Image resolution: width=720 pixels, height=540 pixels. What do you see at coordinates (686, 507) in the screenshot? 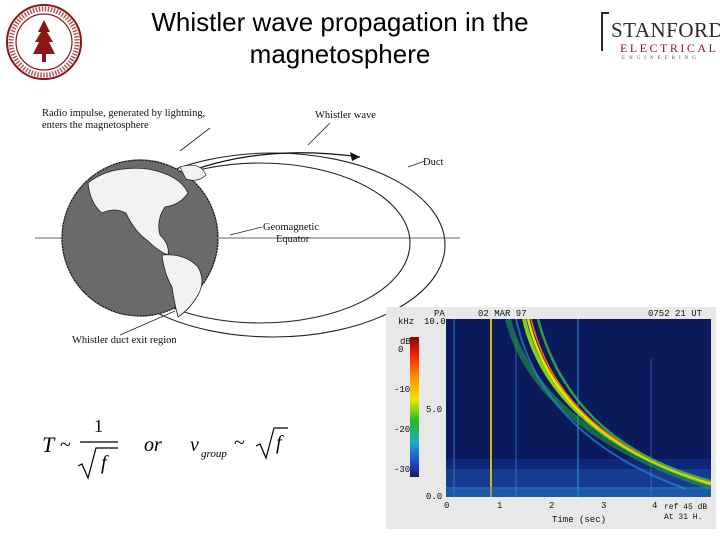
I see `spec-ref-line1: ref 45 dB` at bounding box center [686, 507].